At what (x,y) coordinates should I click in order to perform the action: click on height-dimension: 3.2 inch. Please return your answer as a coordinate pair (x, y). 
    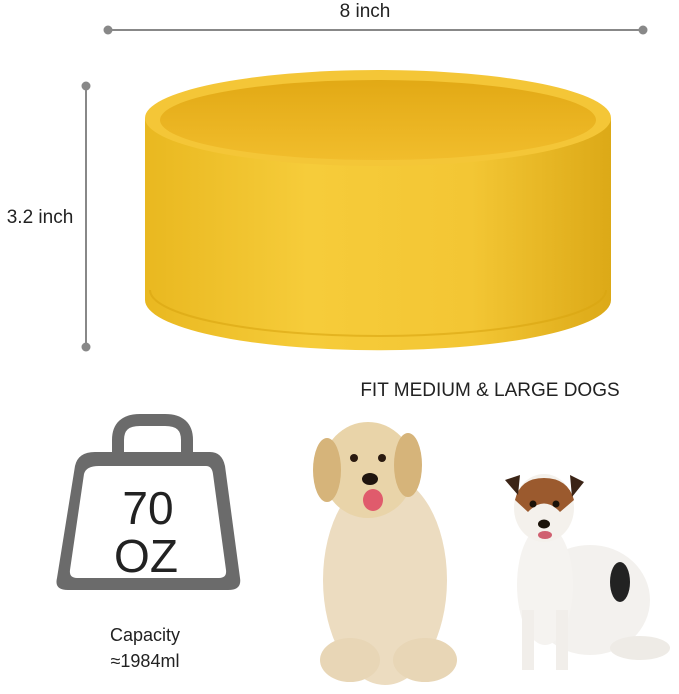
    Looking at the image, I should click on (49, 216).